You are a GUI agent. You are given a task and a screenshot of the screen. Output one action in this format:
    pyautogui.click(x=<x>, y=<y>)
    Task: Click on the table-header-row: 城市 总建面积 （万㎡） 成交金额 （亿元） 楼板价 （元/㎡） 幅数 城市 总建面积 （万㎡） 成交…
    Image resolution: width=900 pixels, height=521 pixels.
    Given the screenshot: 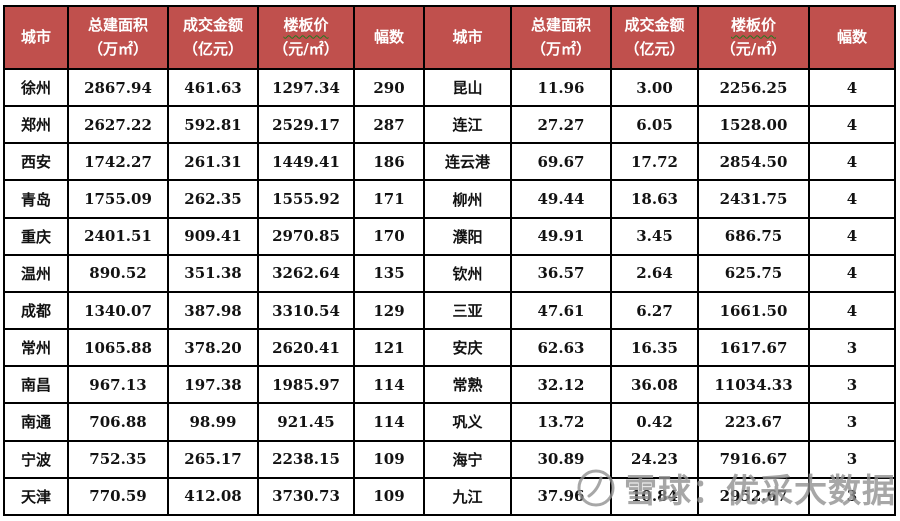 What is the action you would take?
    pyautogui.click(x=449, y=37)
    